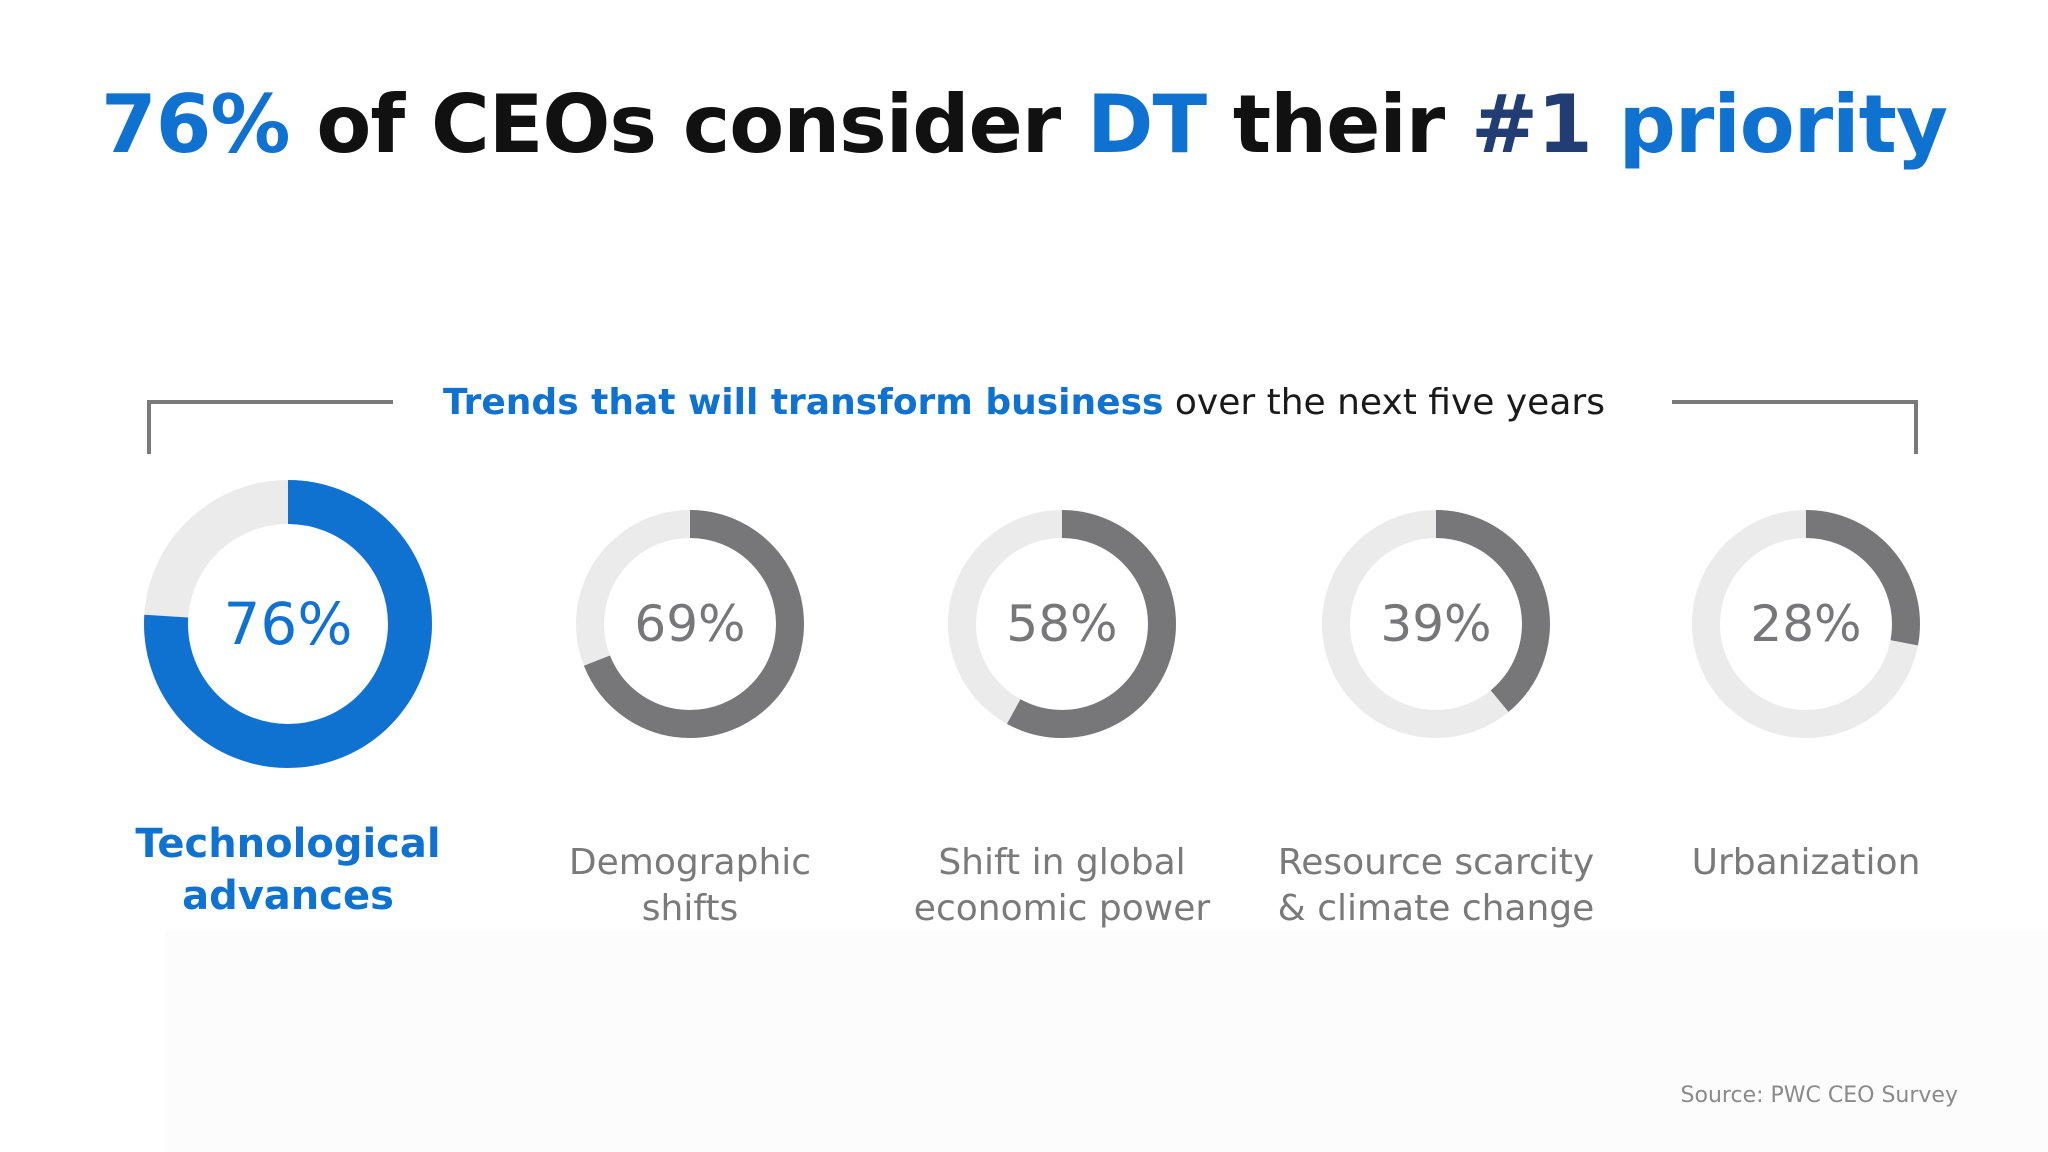 The image size is (2048, 1152). Describe the element at coordinates (1436, 908) in the screenshot. I see `category-label-line: & climate change` at that location.